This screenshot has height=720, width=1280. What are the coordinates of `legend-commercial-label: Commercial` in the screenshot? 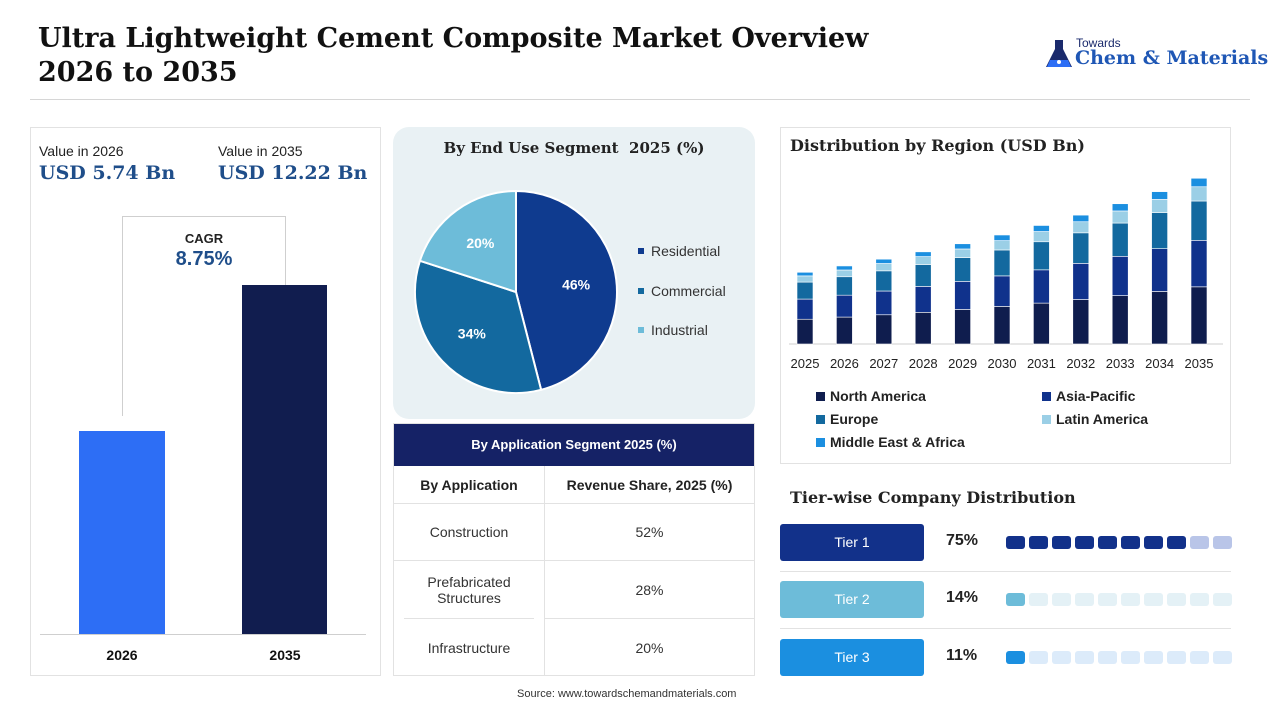 It's located at (688, 291).